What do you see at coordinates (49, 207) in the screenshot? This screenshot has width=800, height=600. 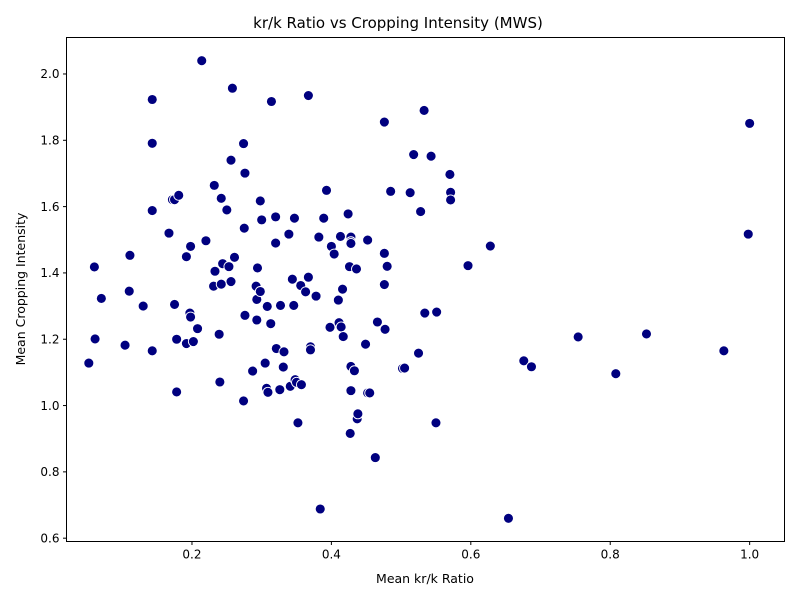 I see `y-tick-label: 1.6` at bounding box center [49, 207].